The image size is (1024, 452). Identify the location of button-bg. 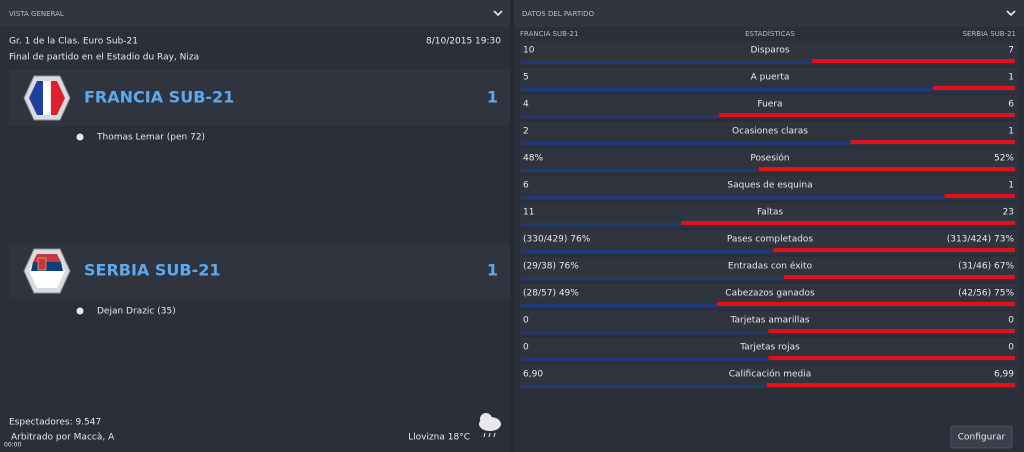
(981, 437).